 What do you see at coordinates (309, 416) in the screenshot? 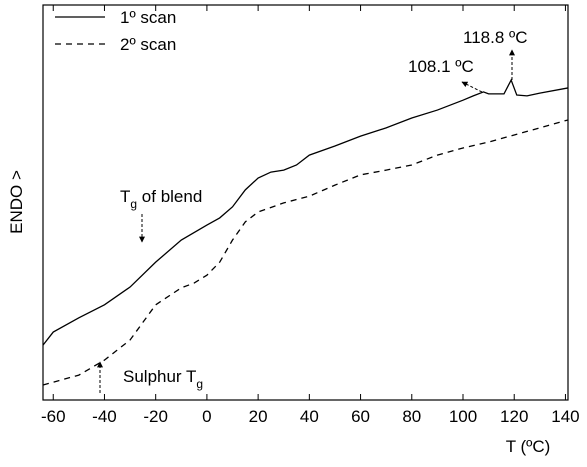
I see `x-tick-label: 40` at bounding box center [309, 416].